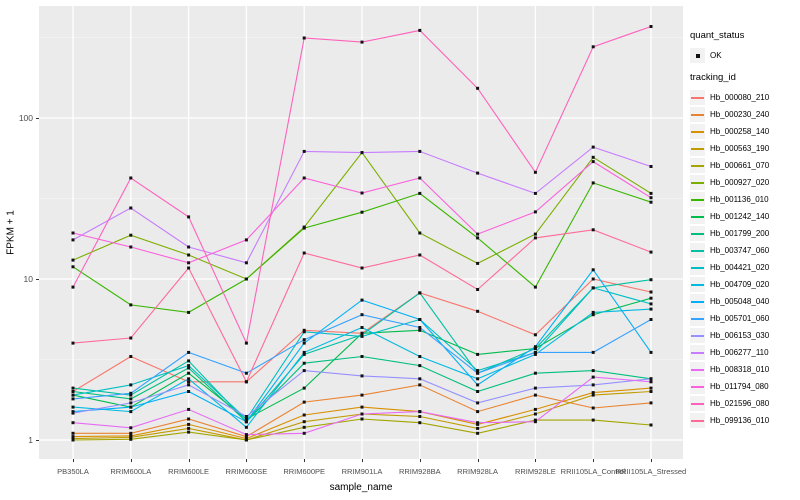  Describe the element at coordinates (304, 471) in the screenshot. I see `x-tick-label: RRIM600PE` at that location.